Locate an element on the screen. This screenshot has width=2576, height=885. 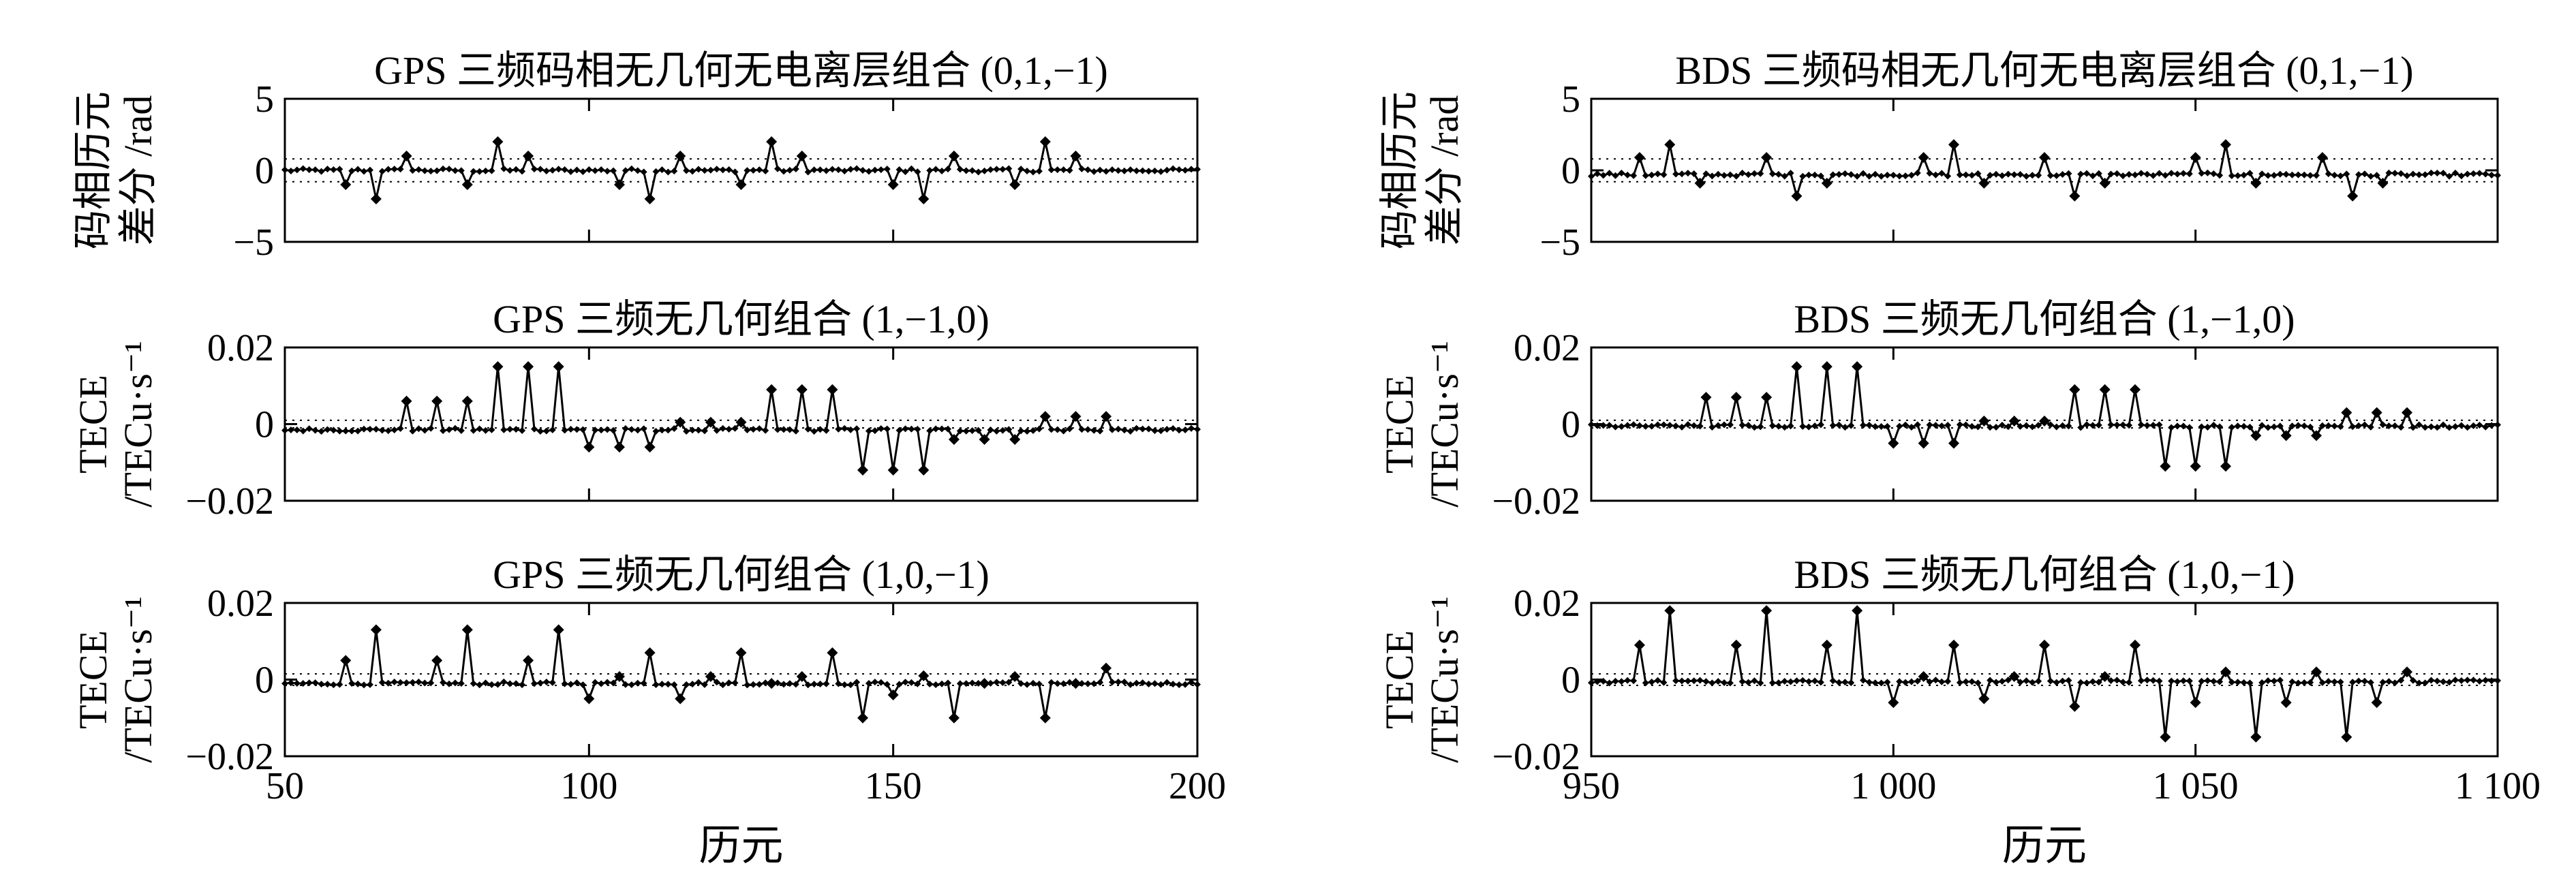
y-axis-label: TECE is located at coordinates (93, 424).